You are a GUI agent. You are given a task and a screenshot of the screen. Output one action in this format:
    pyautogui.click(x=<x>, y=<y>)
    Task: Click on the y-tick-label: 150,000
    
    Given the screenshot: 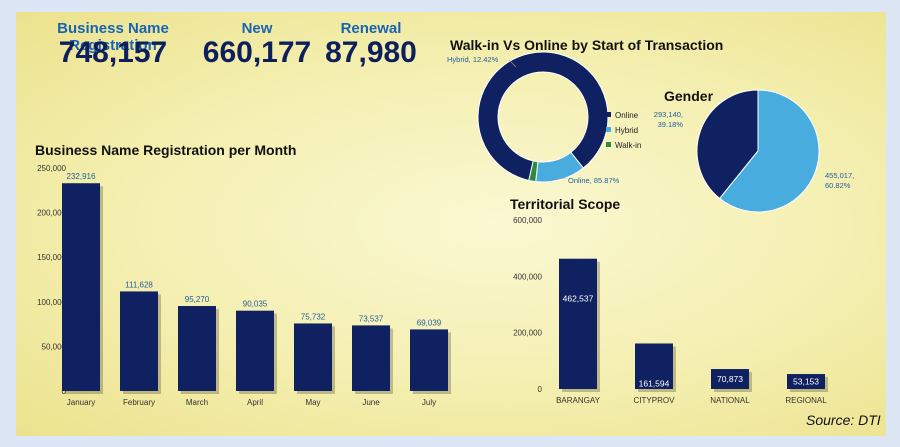 What is the action you would take?
    pyautogui.click(x=51, y=257)
    